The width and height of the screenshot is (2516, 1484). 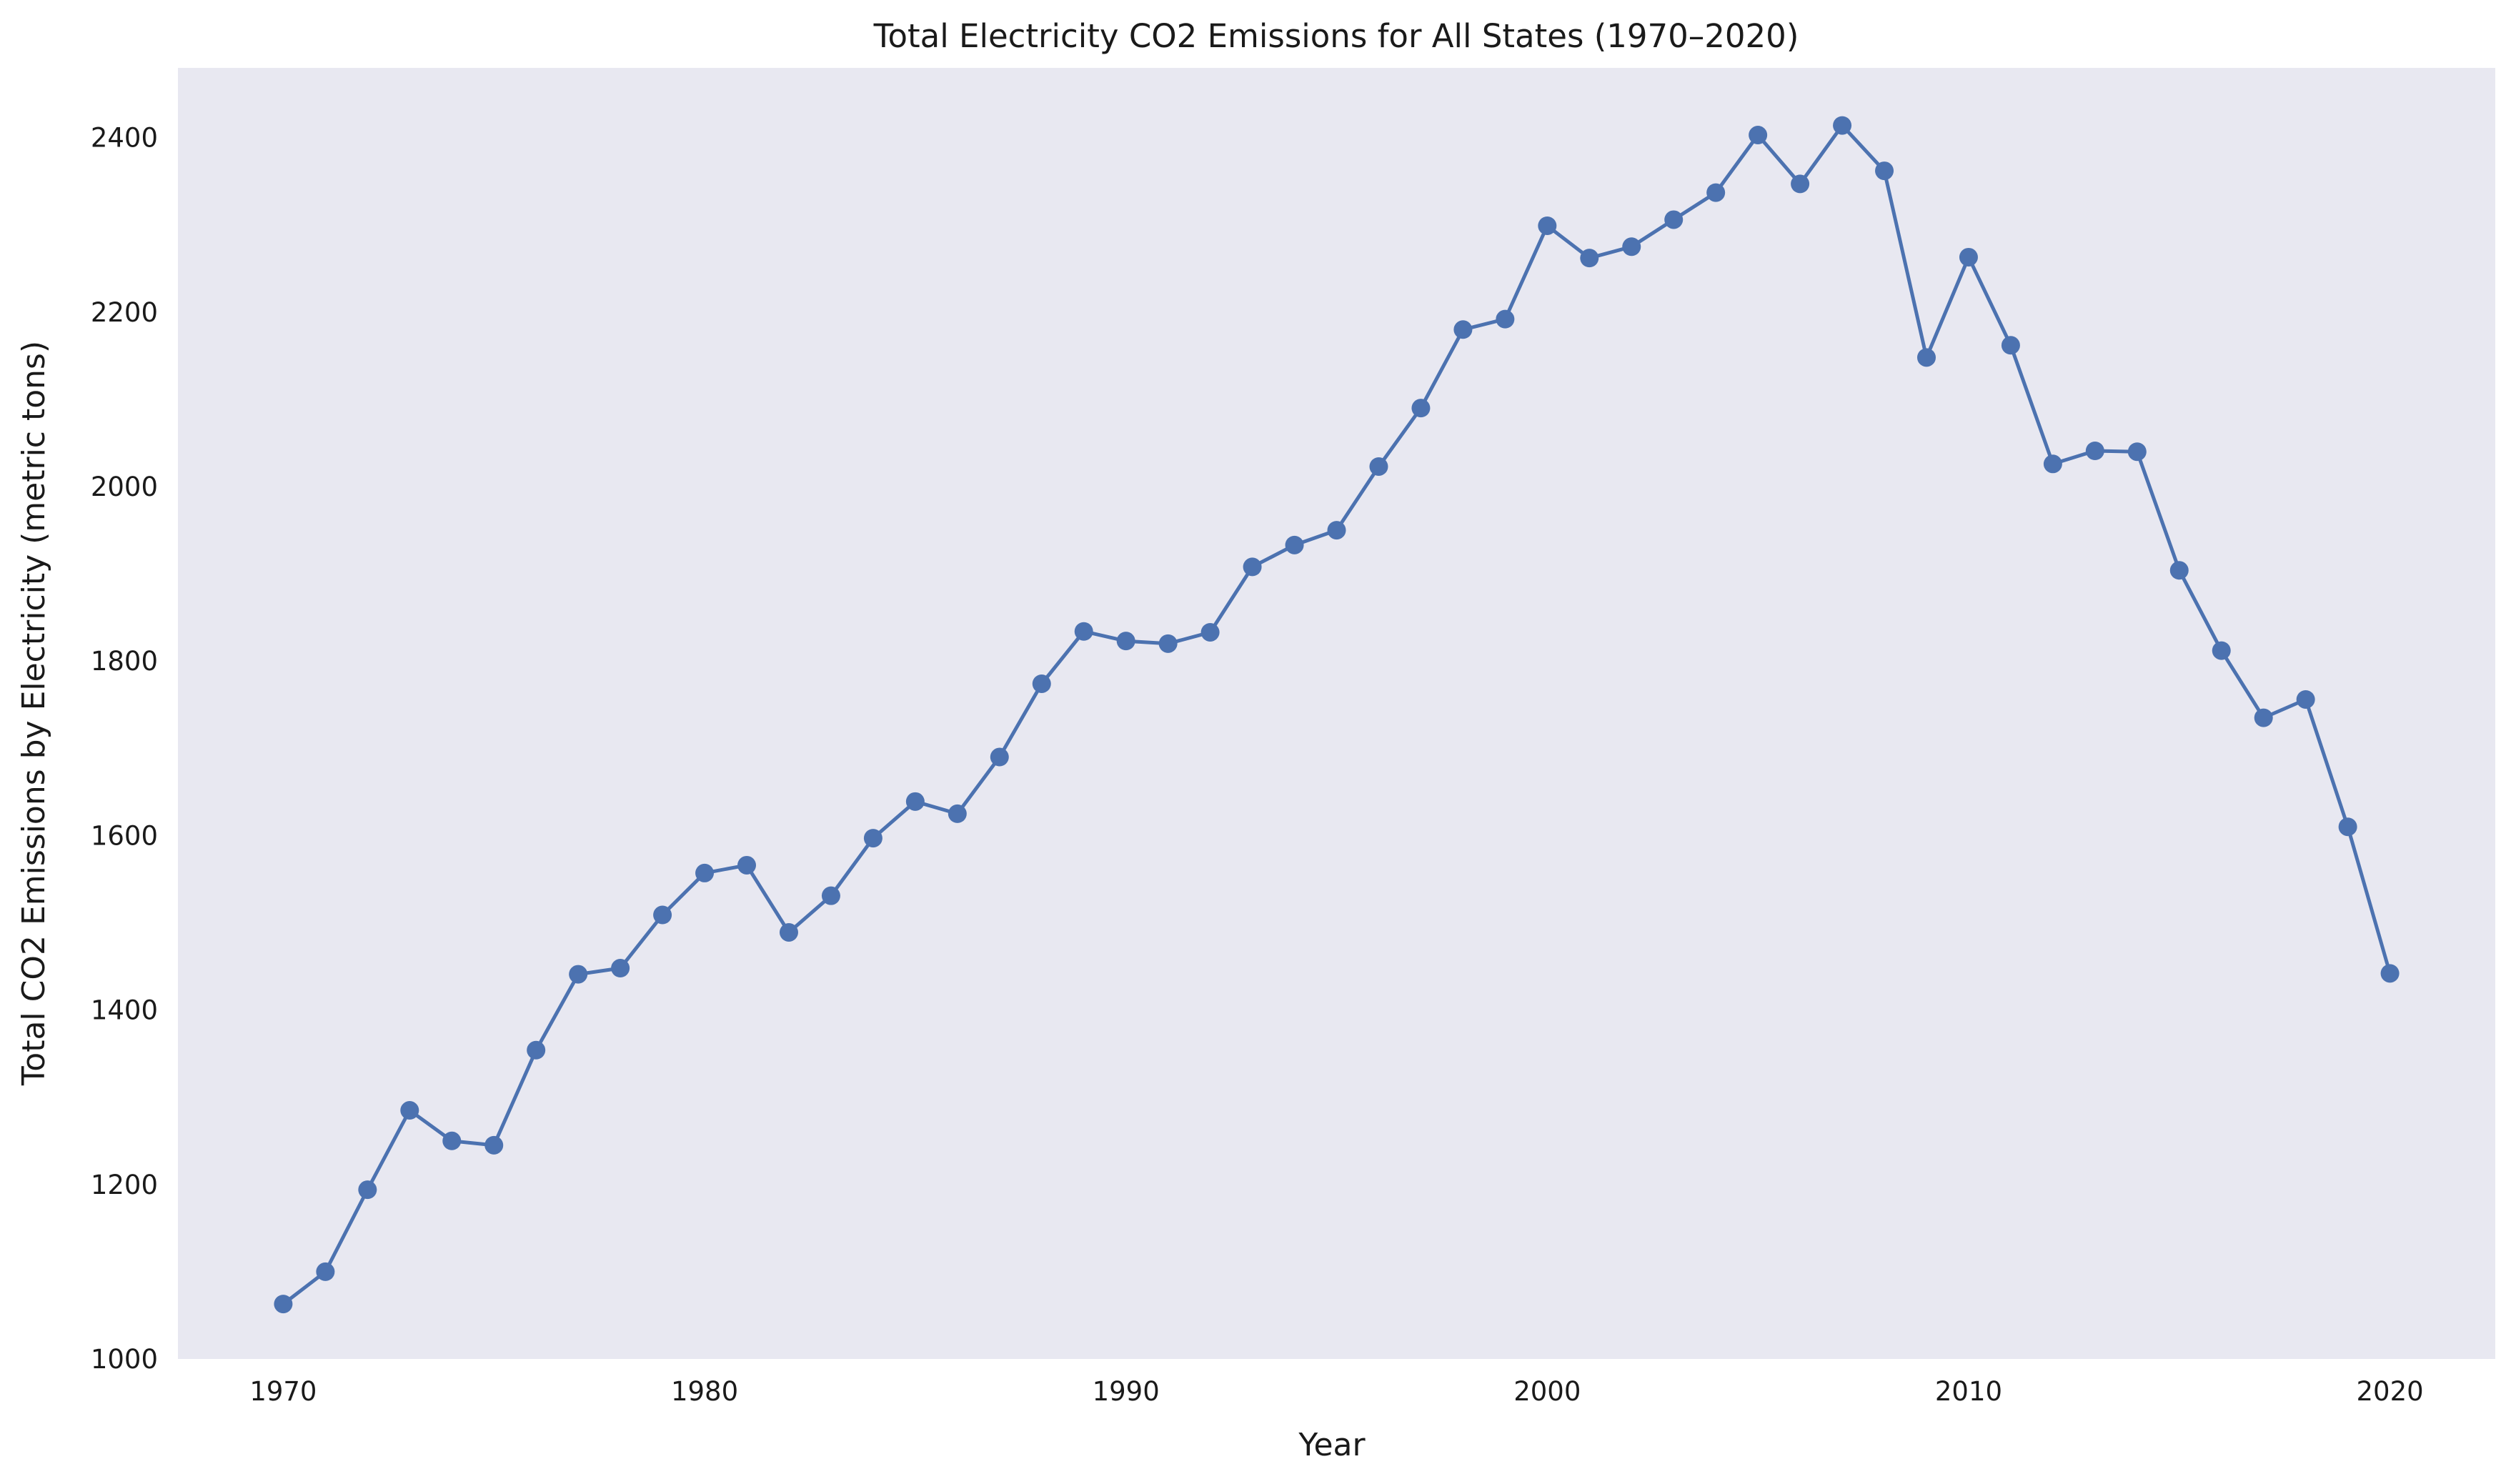 I want to click on x-tick-label: 2000, so click(x=1547, y=1392).